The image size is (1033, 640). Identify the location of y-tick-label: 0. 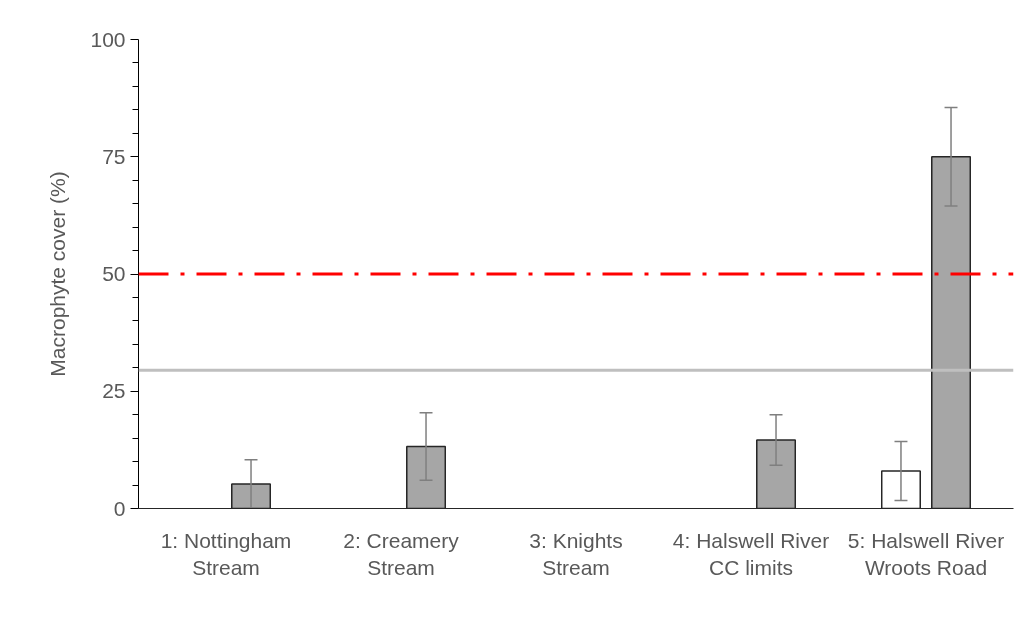
(119, 508).